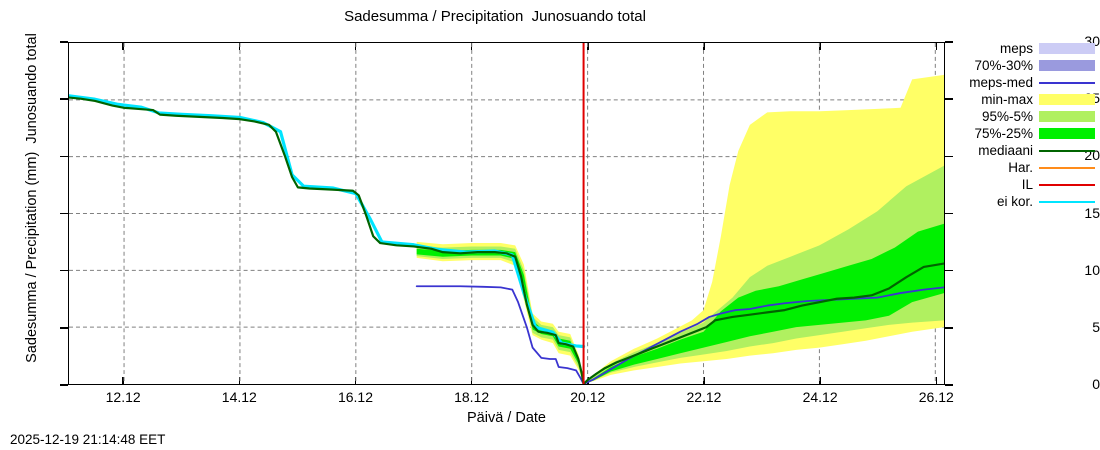  Describe the element at coordinates (1092, 269) in the screenshot. I see `y-tick-label: 10` at that location.